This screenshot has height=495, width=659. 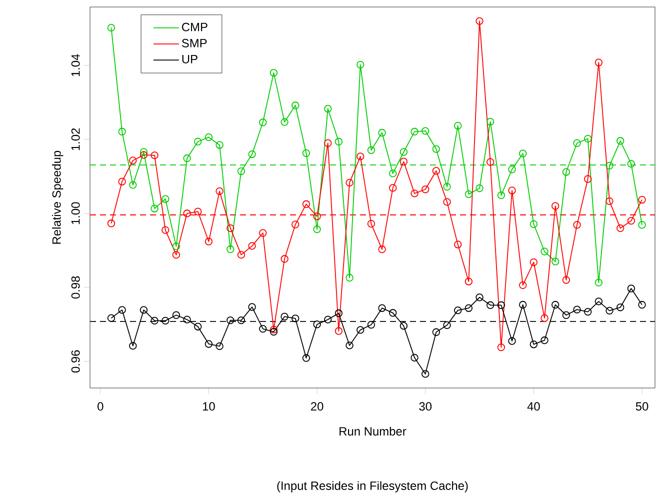 I want to click on x-tick-label: 30, so click(x=425, y=406).